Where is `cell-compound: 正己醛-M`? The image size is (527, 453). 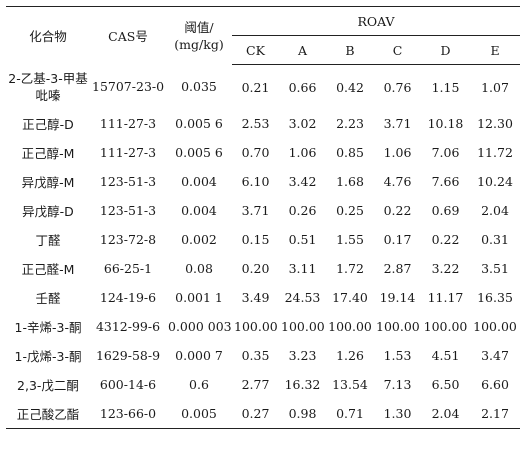
cell-compound: 正己醛-M is located at coordinates (48, 269).